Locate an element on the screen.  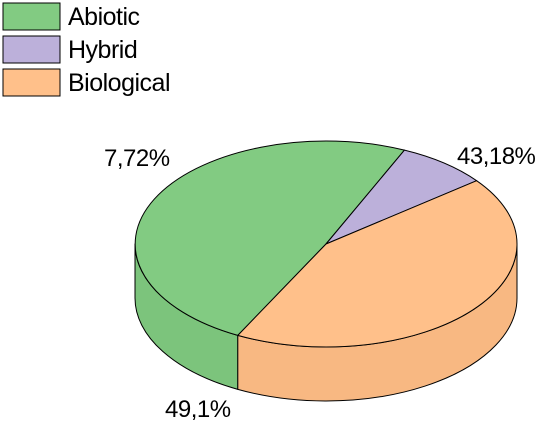
pie-slice-hybrid is located at coordinates (401, 197).